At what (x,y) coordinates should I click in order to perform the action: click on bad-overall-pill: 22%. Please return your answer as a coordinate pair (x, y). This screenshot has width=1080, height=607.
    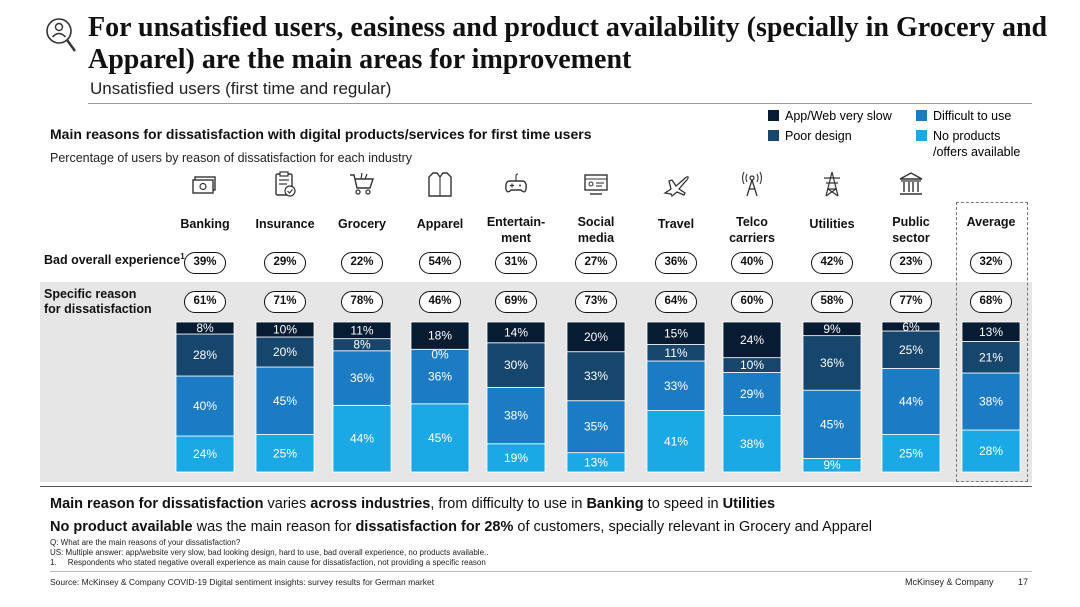
    Looking at the image, I should click on (362, 263).